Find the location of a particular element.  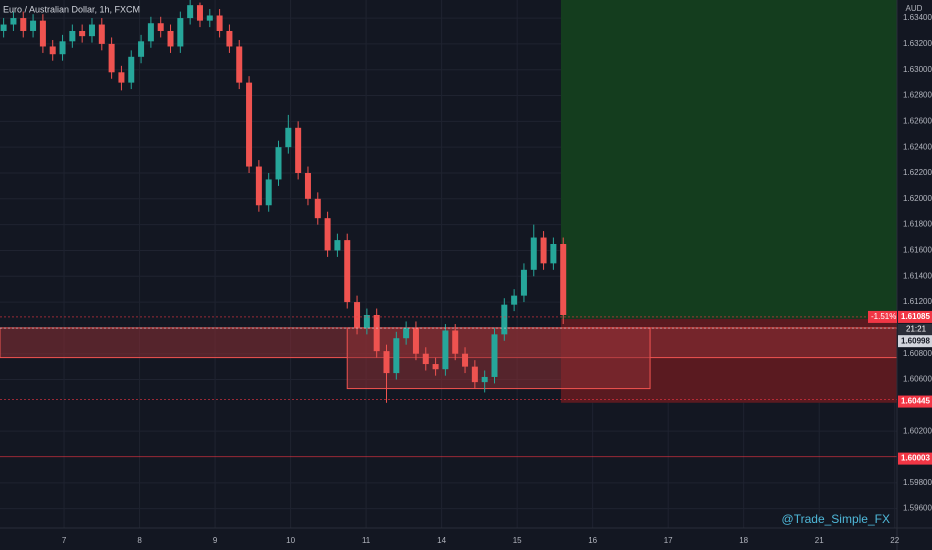

x-tick-label: 9 is located at coordinates (215, 540).